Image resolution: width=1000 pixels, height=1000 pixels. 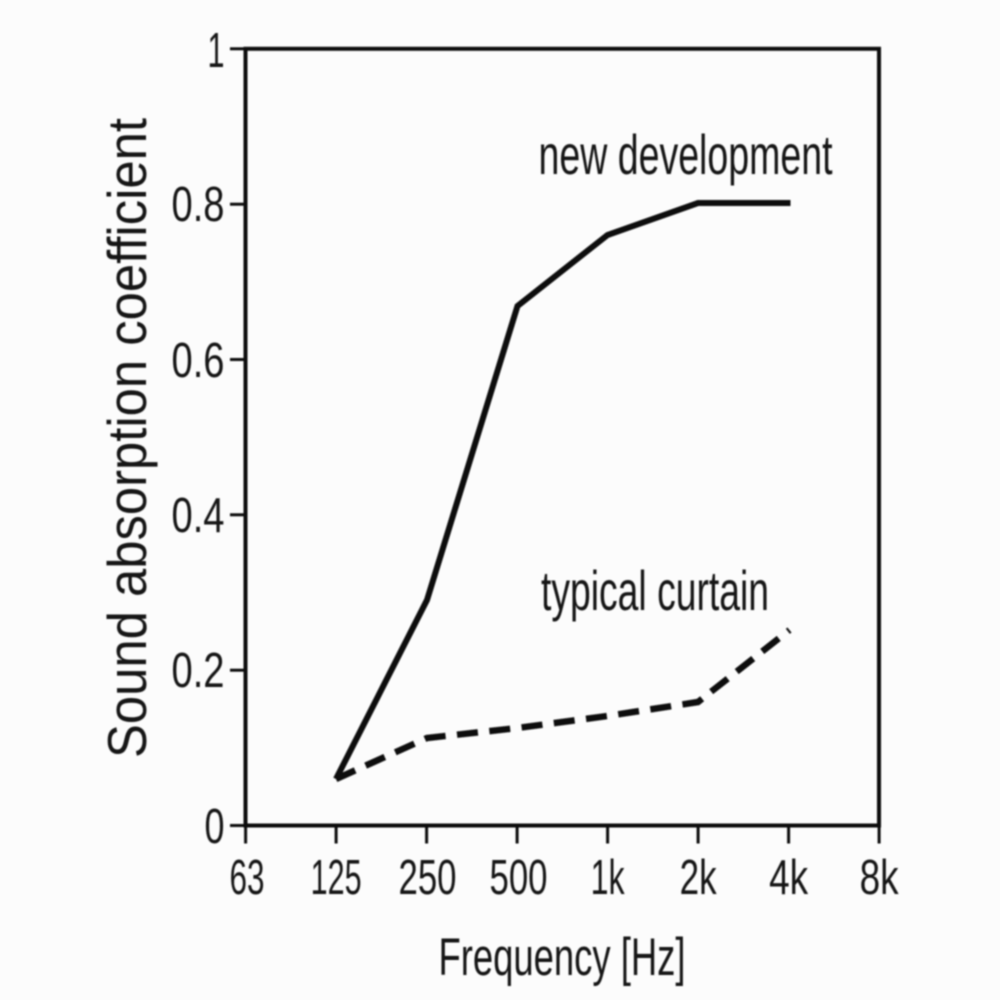 What do you see at coordinates (428, 878) in the screenshot?
I see `svg-text: 250` at bounding box center [428, 878].